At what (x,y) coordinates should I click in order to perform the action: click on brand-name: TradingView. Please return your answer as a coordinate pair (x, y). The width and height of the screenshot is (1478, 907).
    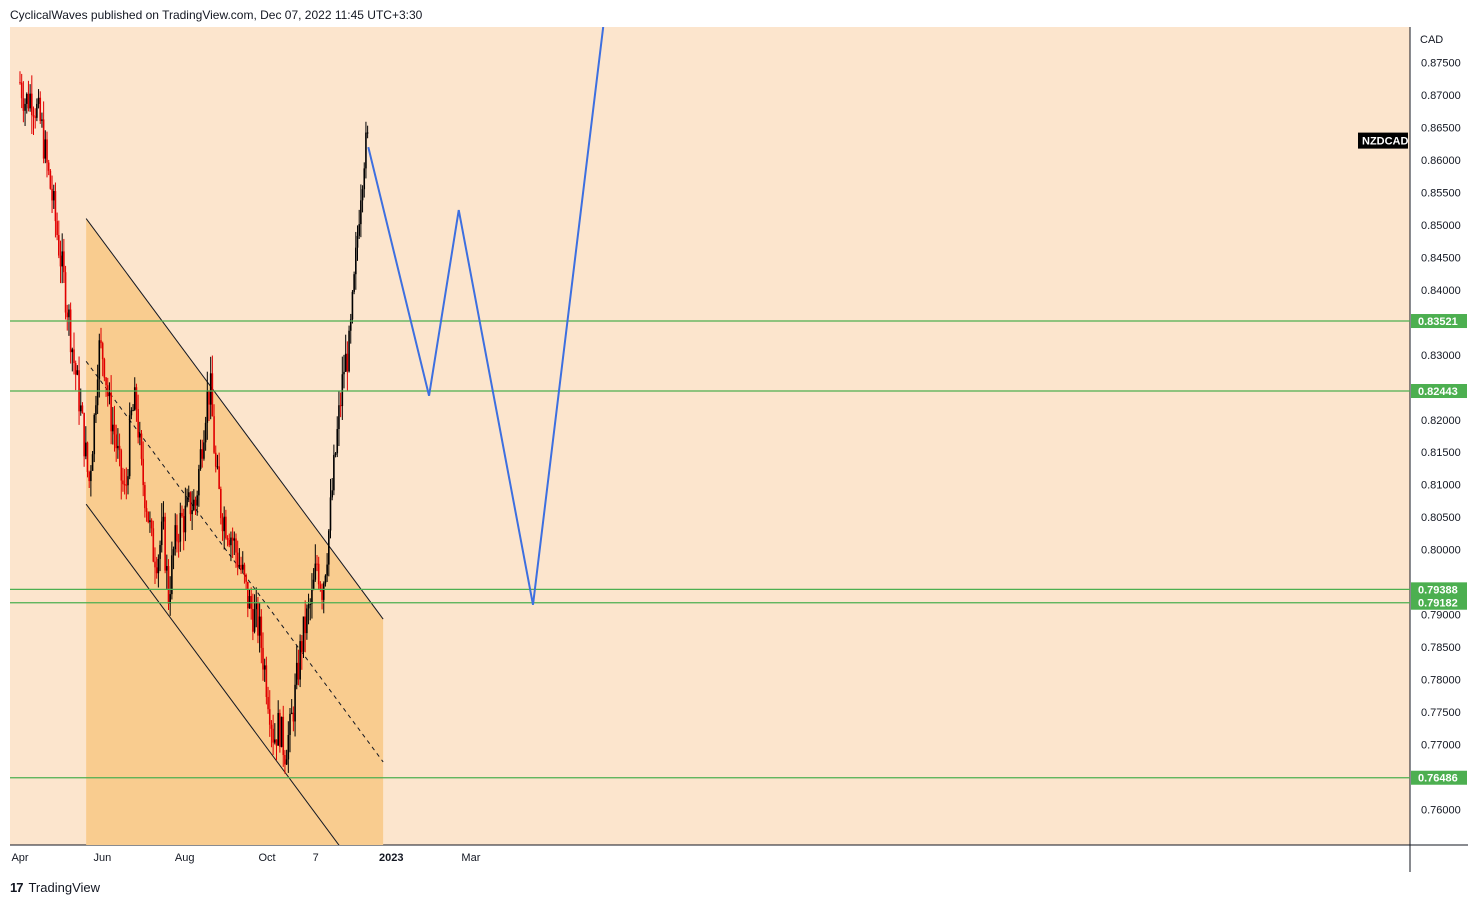
    Looking at the image, I should click on (64, 887).